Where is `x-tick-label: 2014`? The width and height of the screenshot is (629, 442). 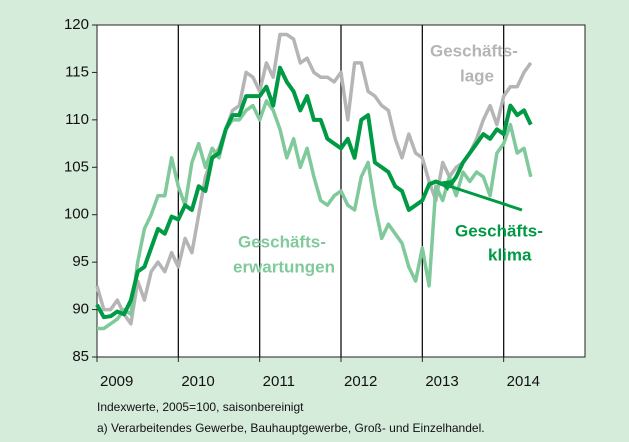
x-tick-label: 2014 is located at coordinates (523, 381).